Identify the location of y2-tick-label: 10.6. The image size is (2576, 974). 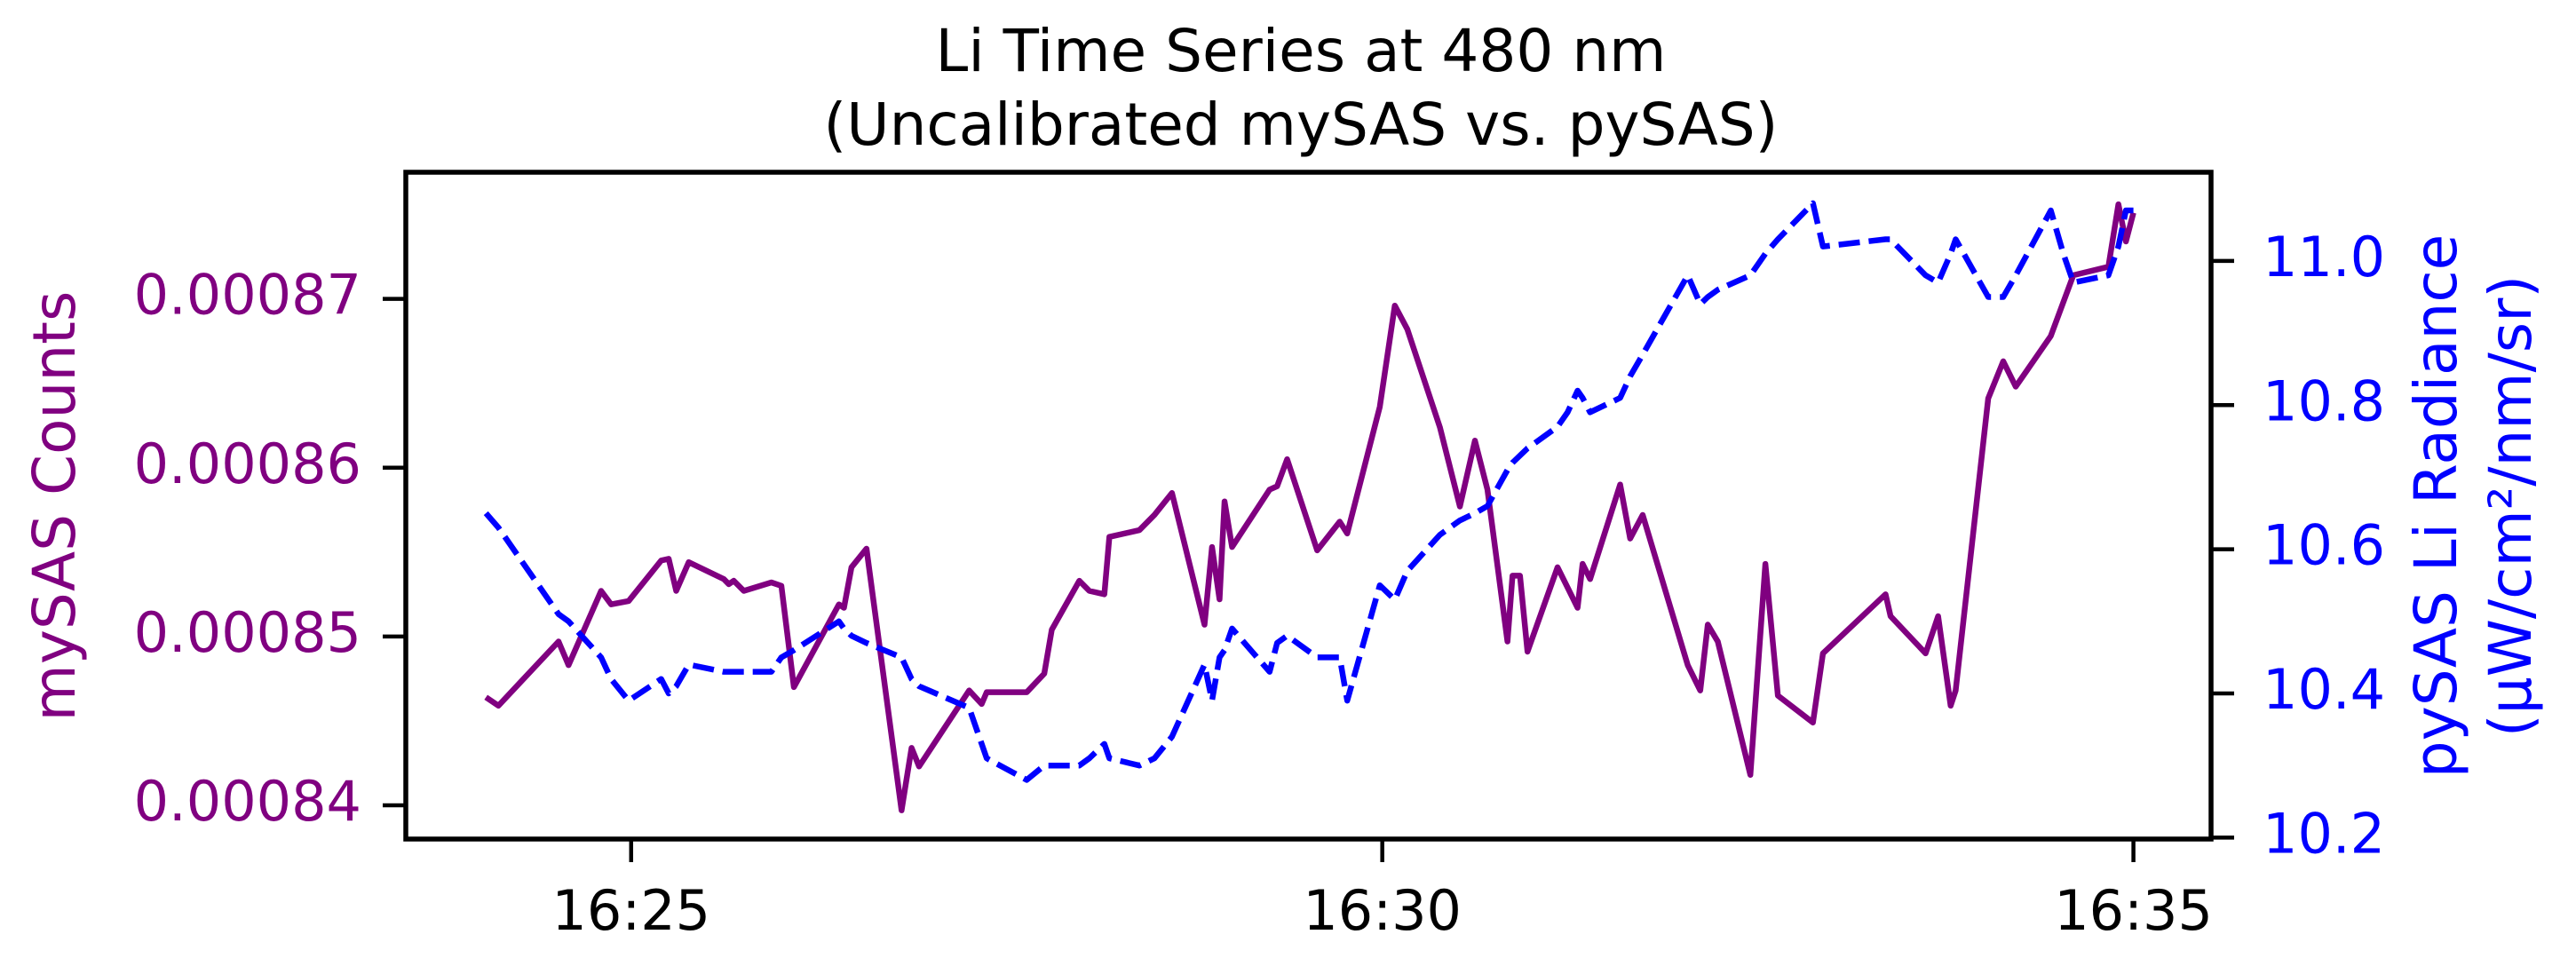
(2324, 545).